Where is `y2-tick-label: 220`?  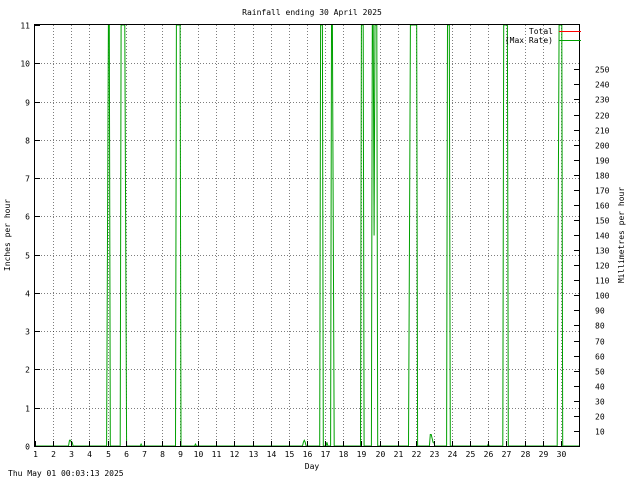
y2-tick-label: 220 is located at coordinates (602, 116).